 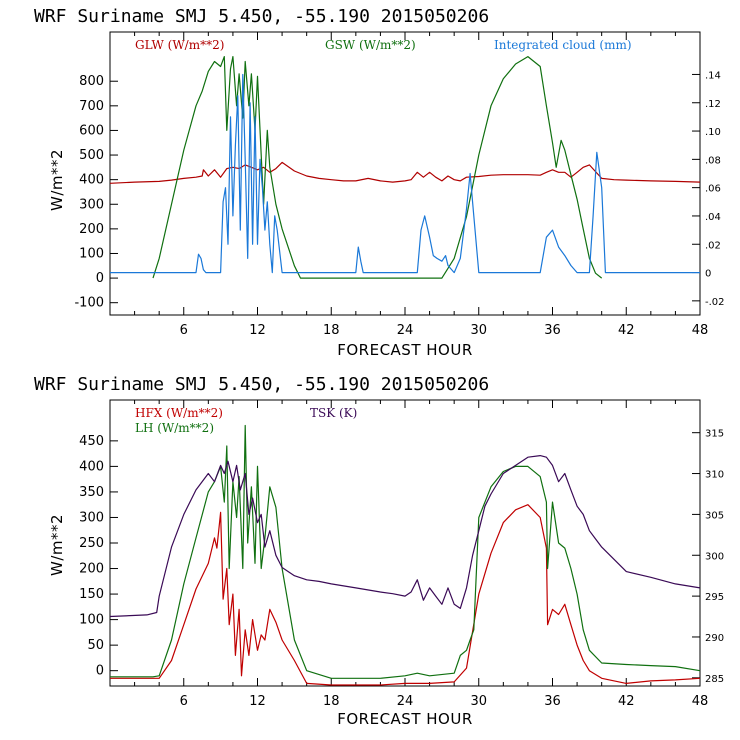 I want to click on chart-1-legend-glw: GLW (W/m**2), so click(x=179, y=45).